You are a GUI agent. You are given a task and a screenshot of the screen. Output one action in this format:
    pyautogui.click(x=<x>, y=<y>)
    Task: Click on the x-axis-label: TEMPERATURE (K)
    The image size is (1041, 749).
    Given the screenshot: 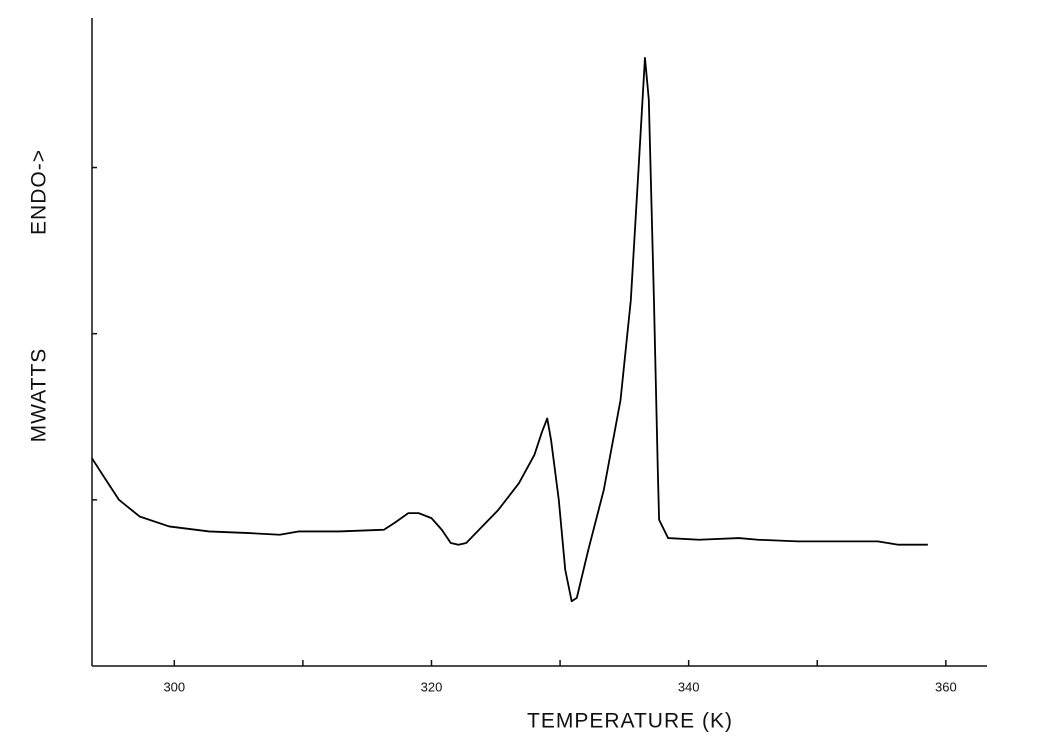 What is the action you would take?
    pyautogui.click(x=630, y=721)
    